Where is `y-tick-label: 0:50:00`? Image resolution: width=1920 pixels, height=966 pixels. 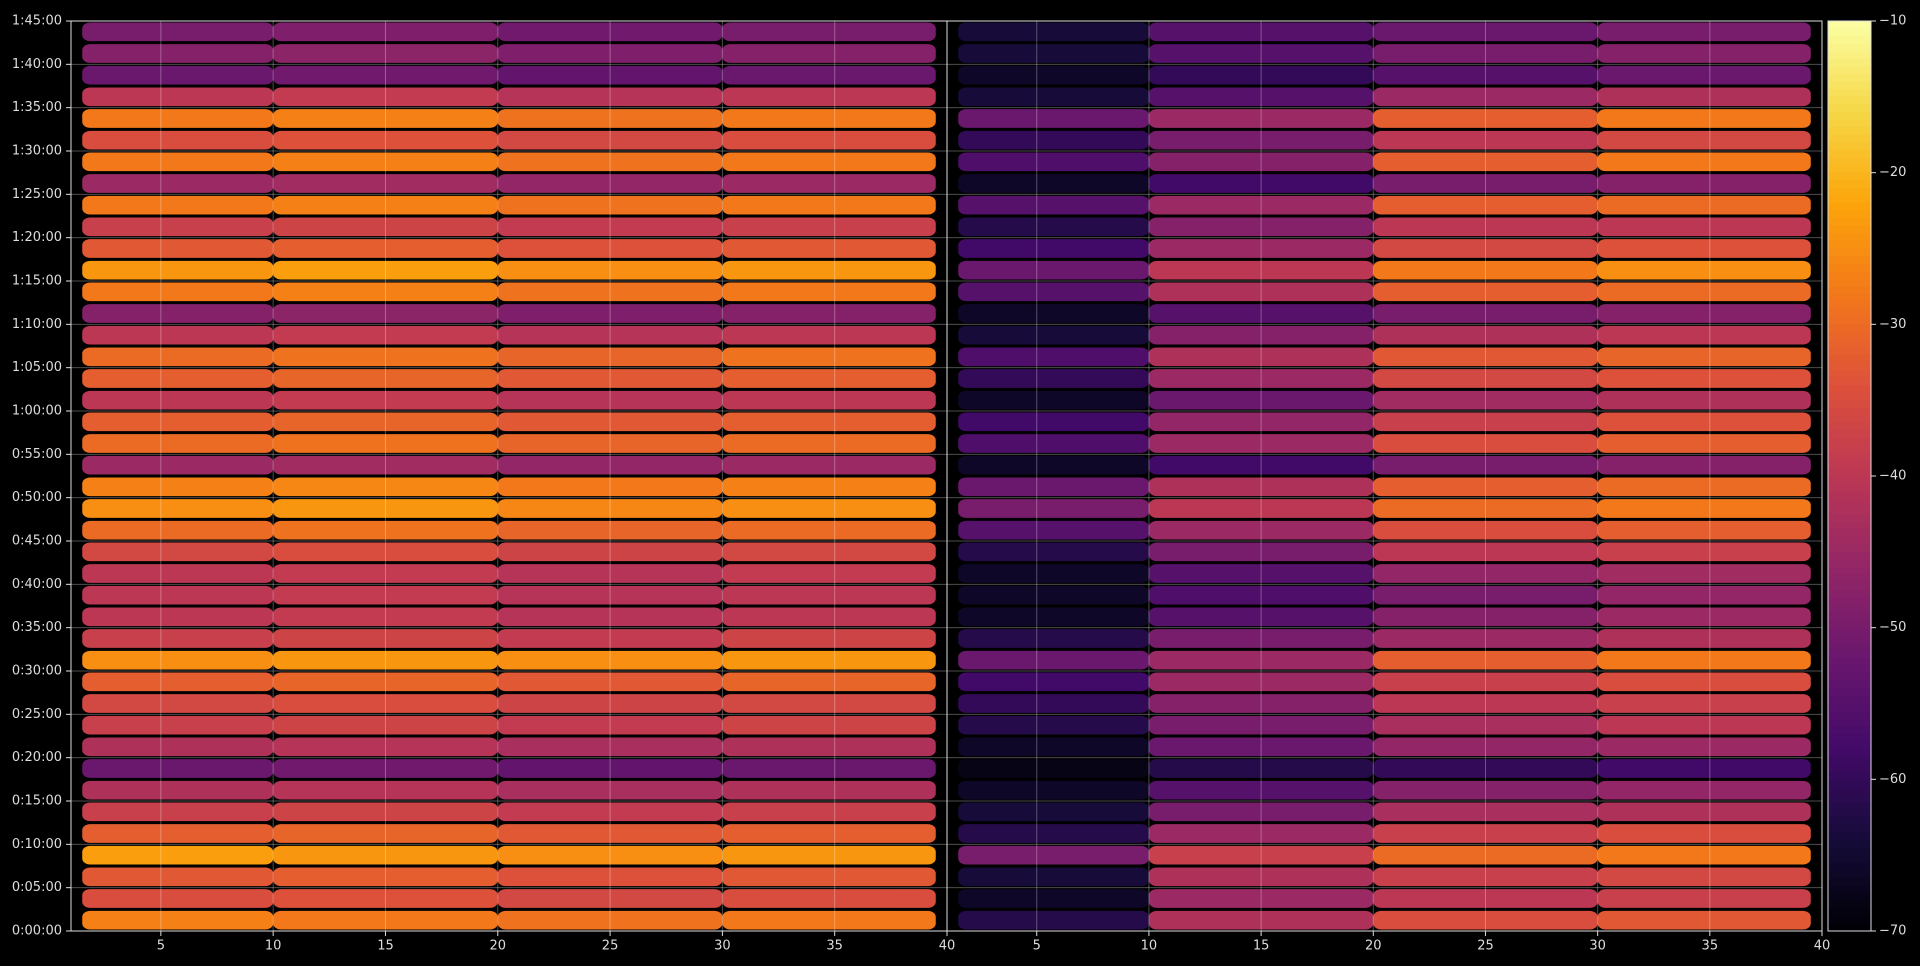
y-tick-label: 0:50:00 is located at coordinates (37, 497).